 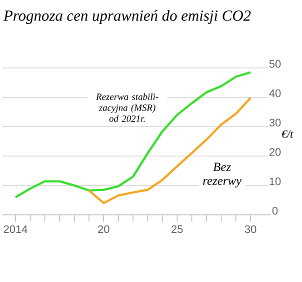 What do you see at coordinates (275, 122) in the screenshot?
I see `y-tick-label: 30` at bounding box center [275, 122].